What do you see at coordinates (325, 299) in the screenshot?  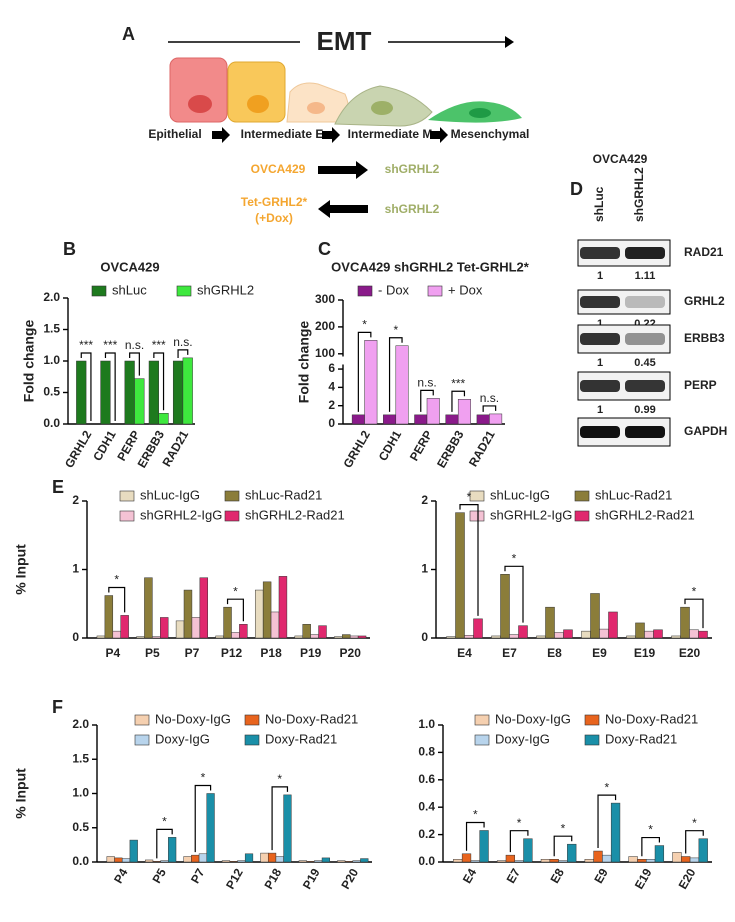 I see `y-tick-label: 300` at bounding box center [325, 299].